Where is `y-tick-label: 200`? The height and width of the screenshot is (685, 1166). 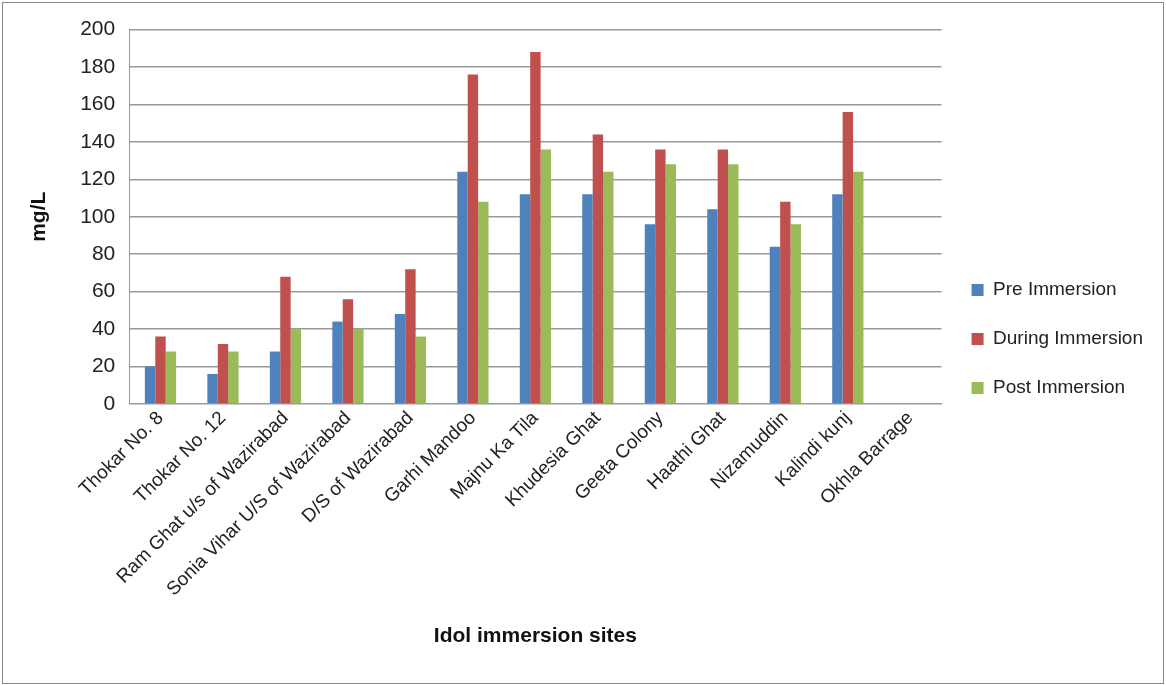
y-tick-label: 200 is located at coordinates (98, 28).